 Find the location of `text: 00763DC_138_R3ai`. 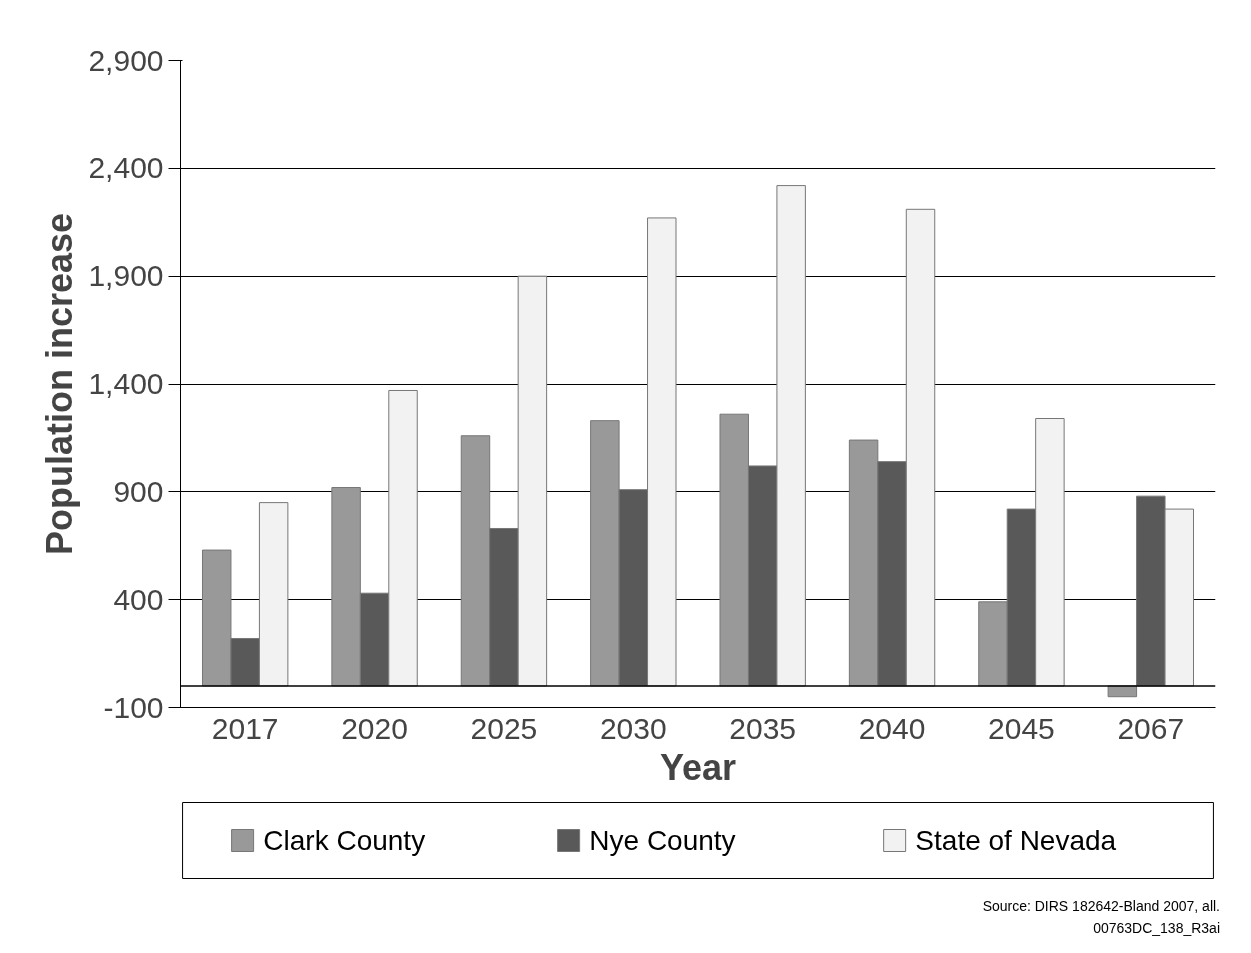

text: 00763DC_138_R3ai is located at coordinates (1156, 928).